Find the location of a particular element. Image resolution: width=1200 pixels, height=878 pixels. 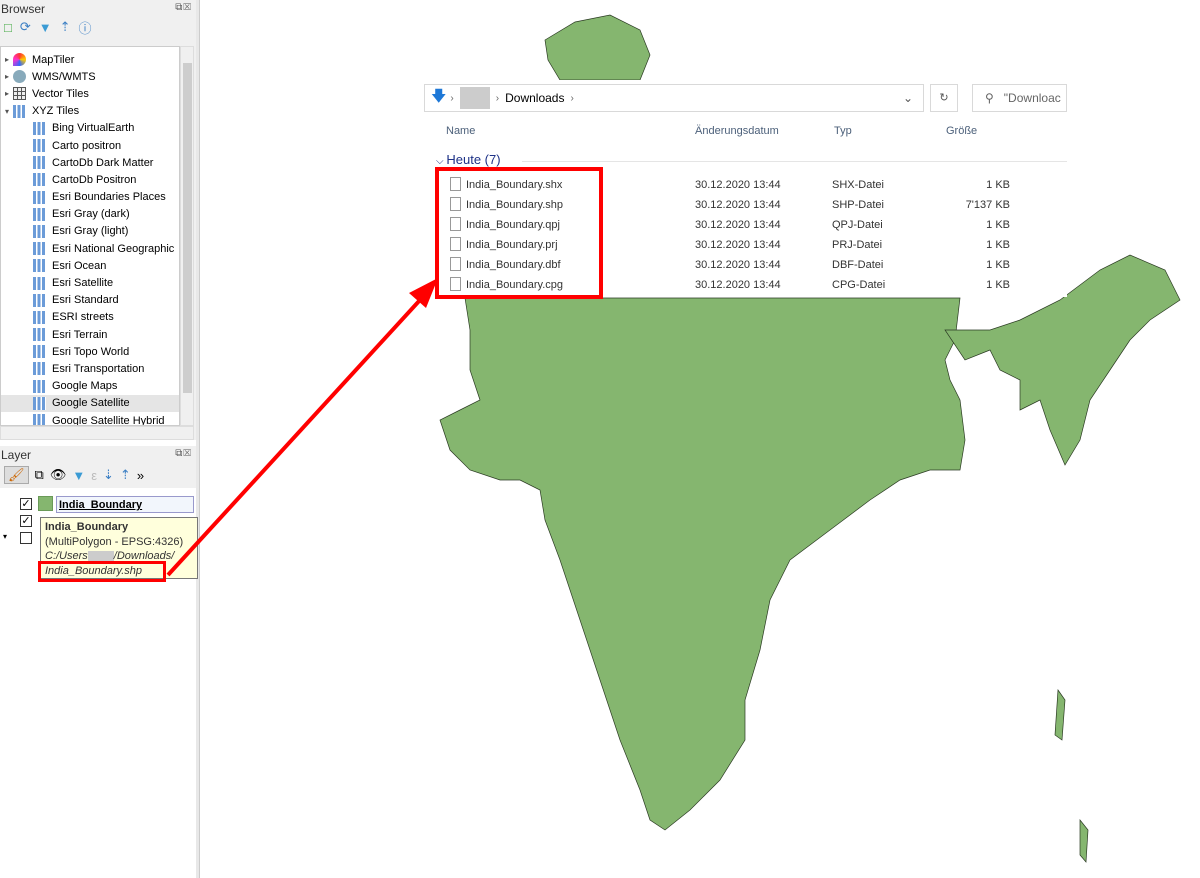

browser-item-label: Esri Boundaries Places is located at coordinates (109, 197).